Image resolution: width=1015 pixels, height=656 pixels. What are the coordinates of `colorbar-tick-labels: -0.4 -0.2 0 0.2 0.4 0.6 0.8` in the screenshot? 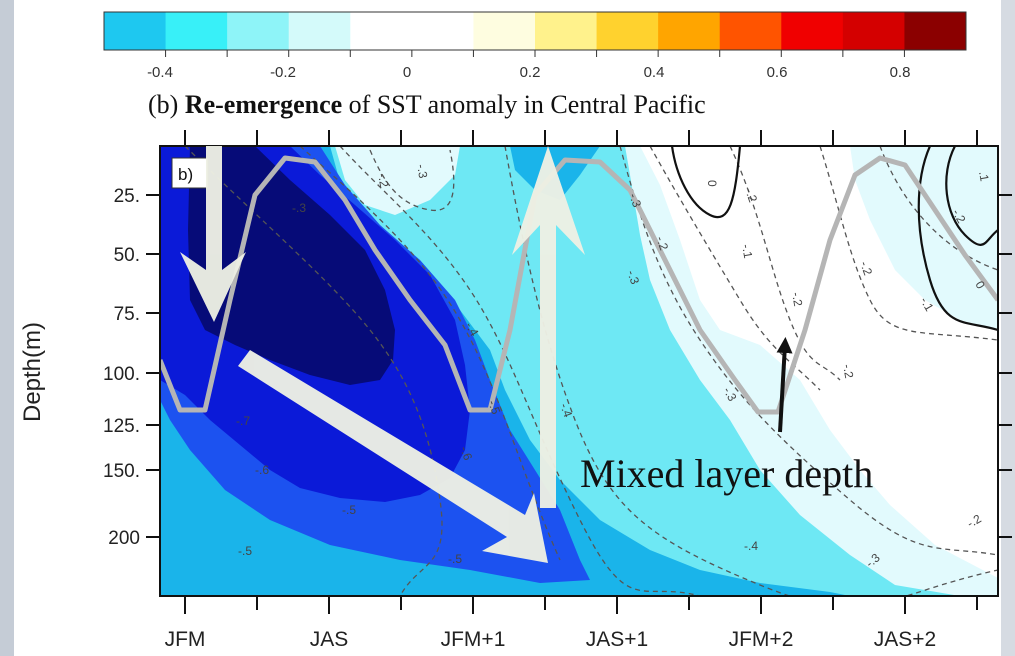 It's located at (528, 72).